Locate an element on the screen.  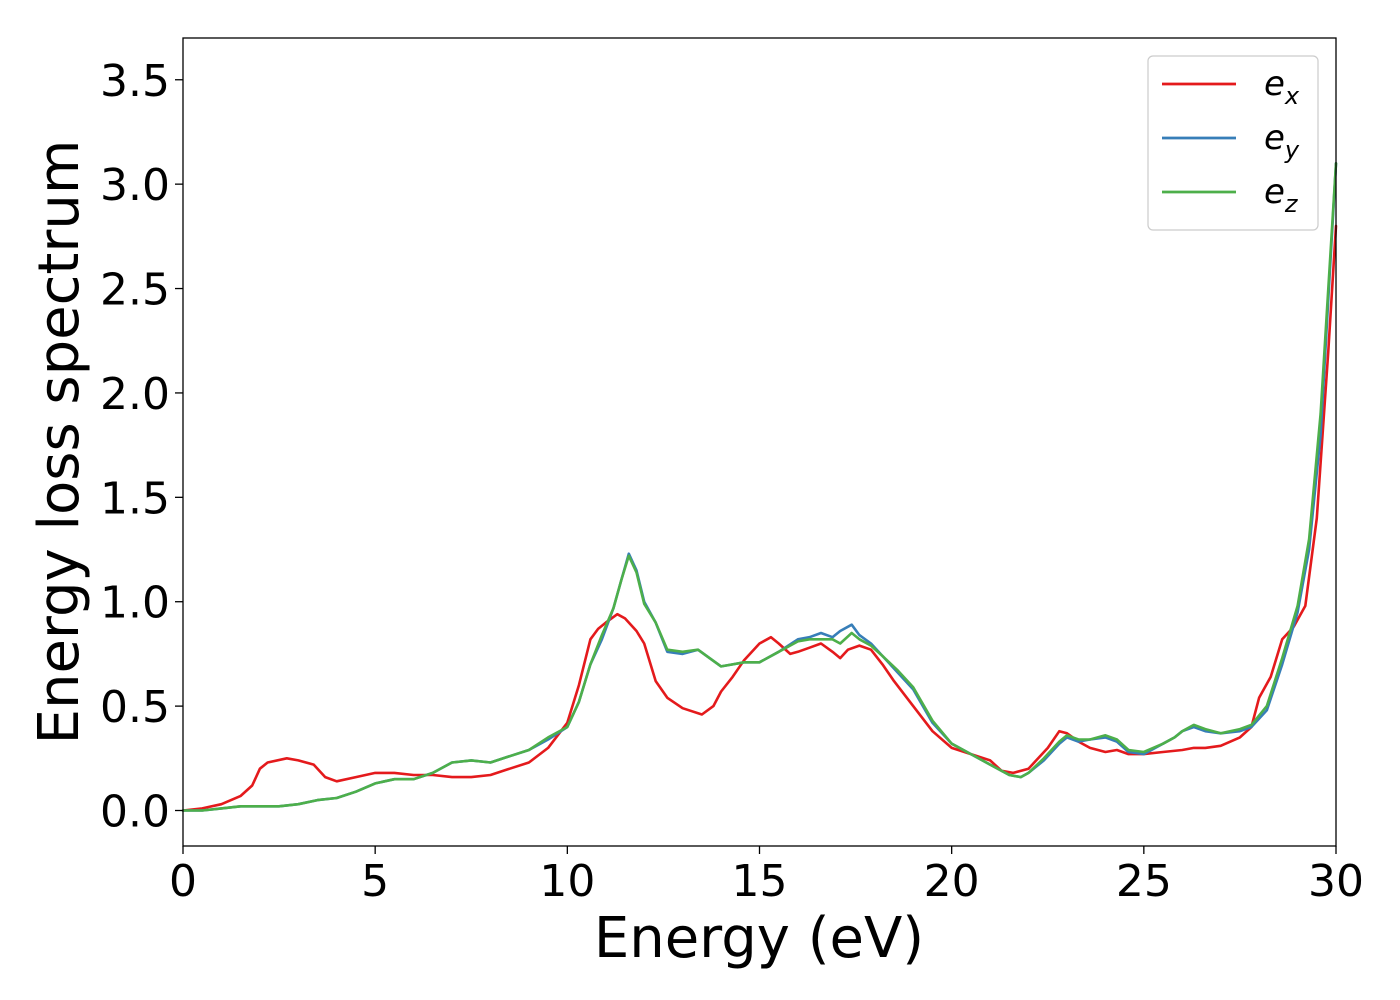
x-axis-ticks: 0 5 10 15 20 25 30 is located at coordinates (766, 876).